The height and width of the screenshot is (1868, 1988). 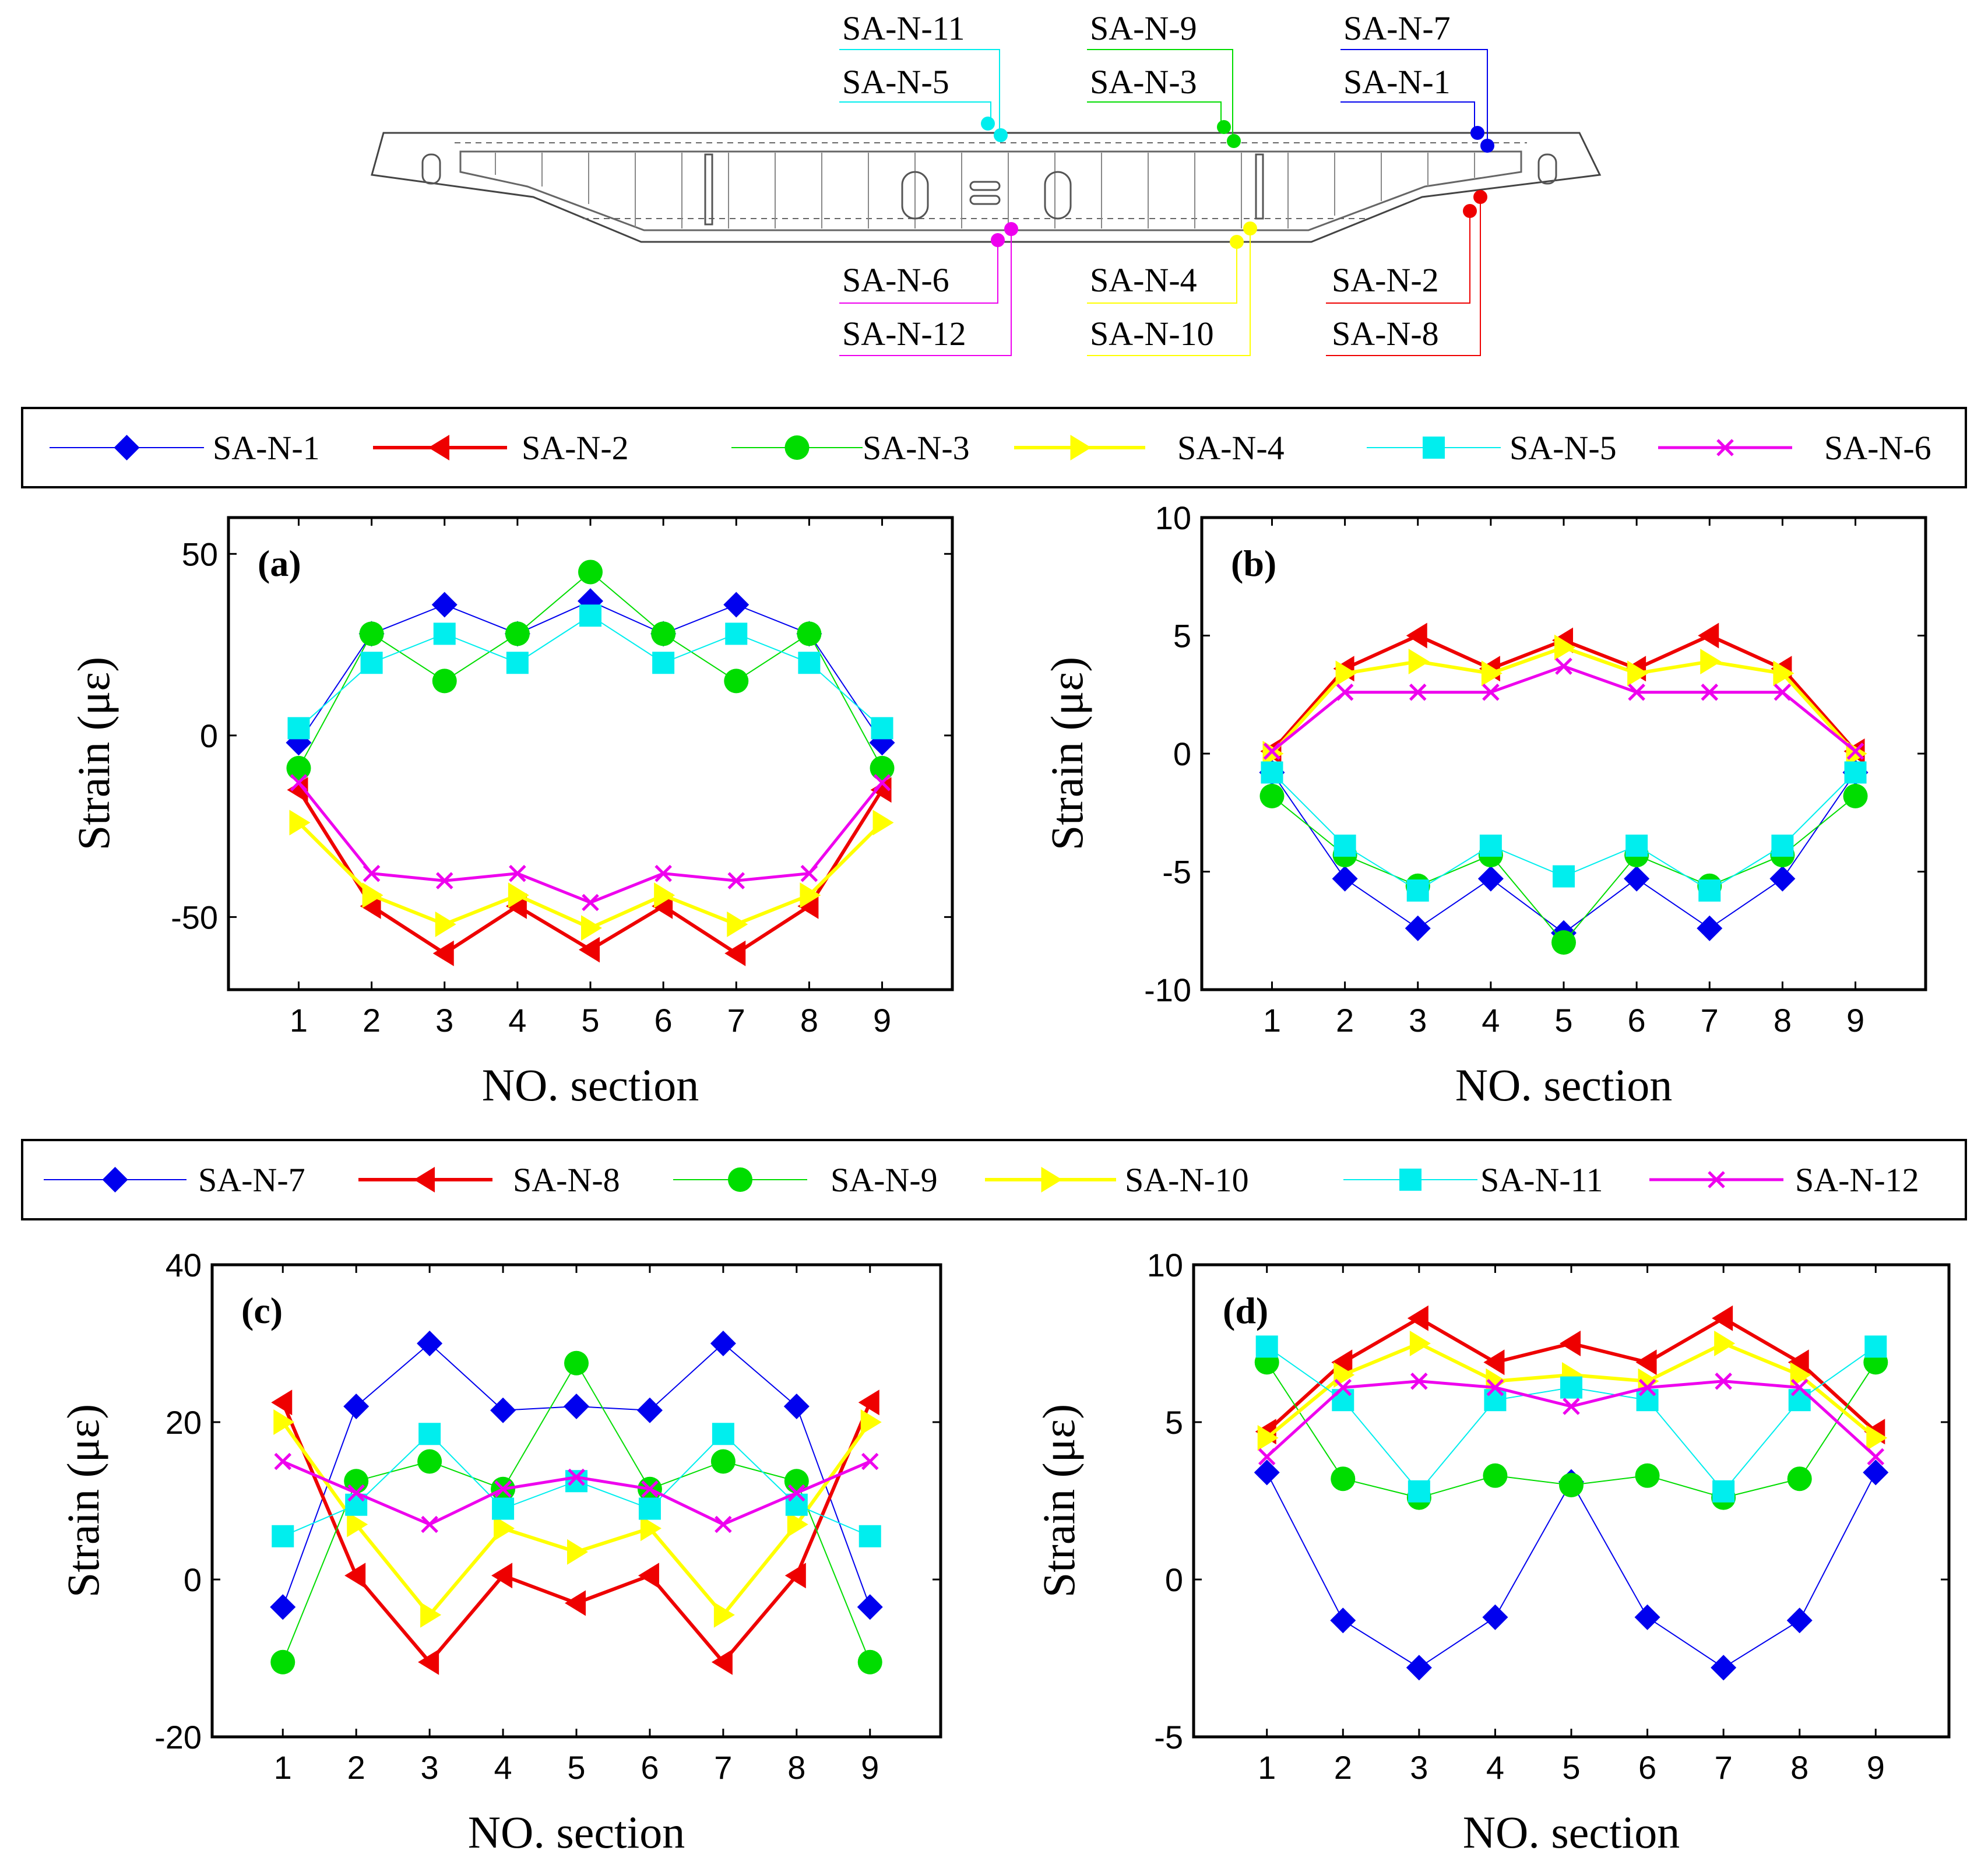 I want to click on x-tick-label: 7, so click(x=1724, y=1767).